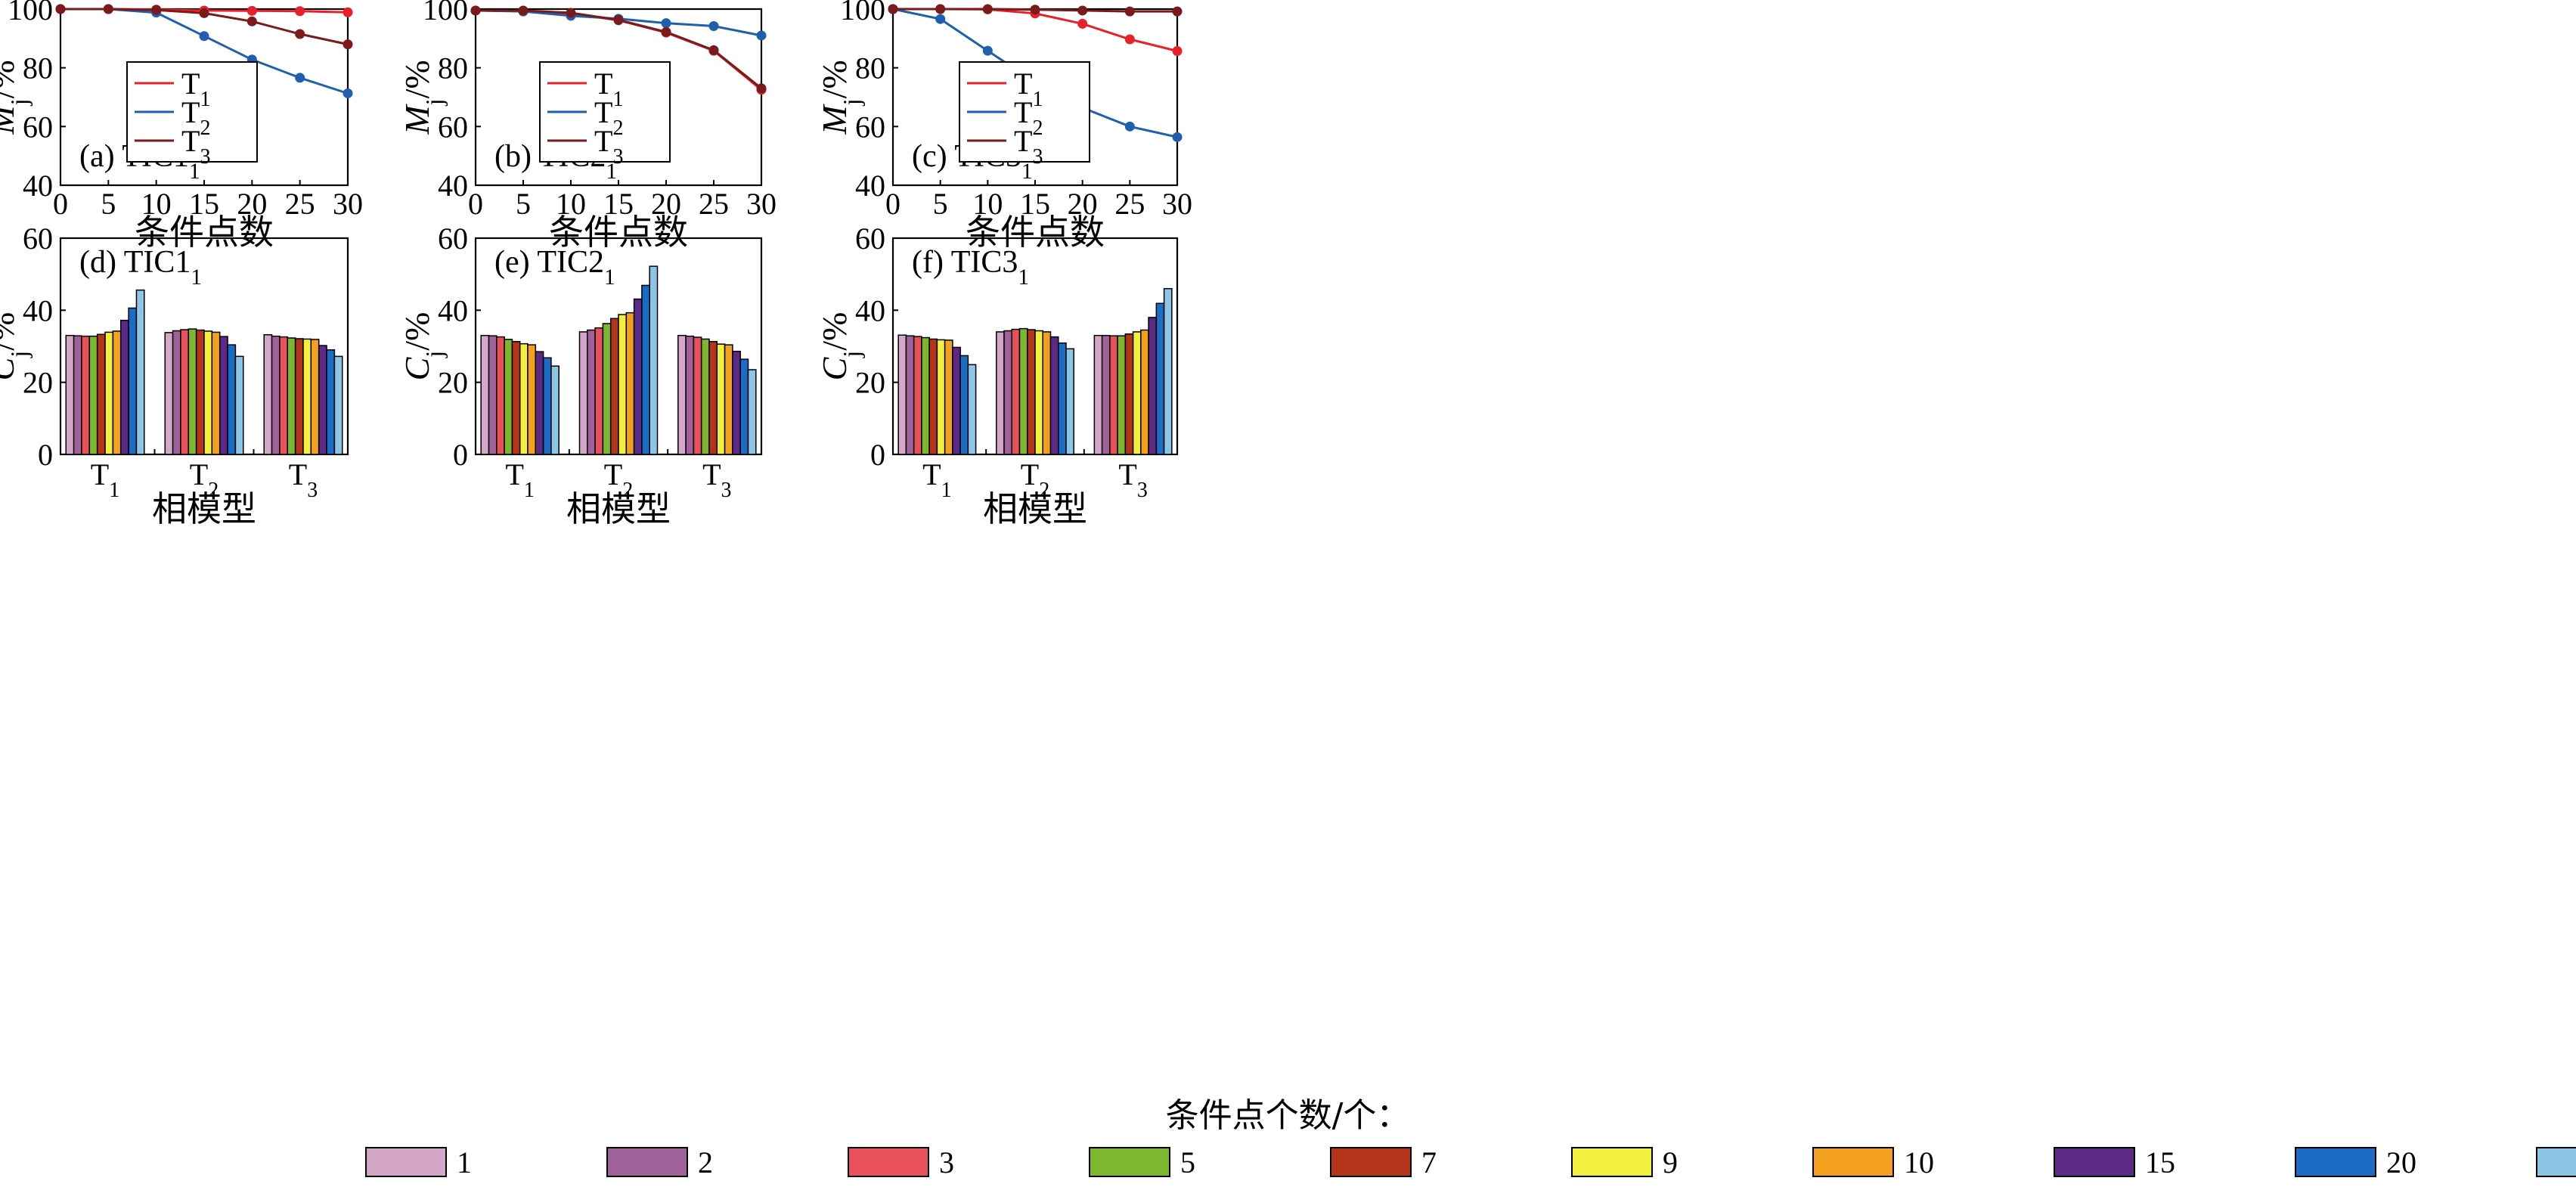  What do you see at coordinates (997, 376) in the screenshot?
I see `panel-f: 0 20 40 60 Cj/% (f) TIC31 T1 T2 T3 相模型` at bounding box center [997, 376].